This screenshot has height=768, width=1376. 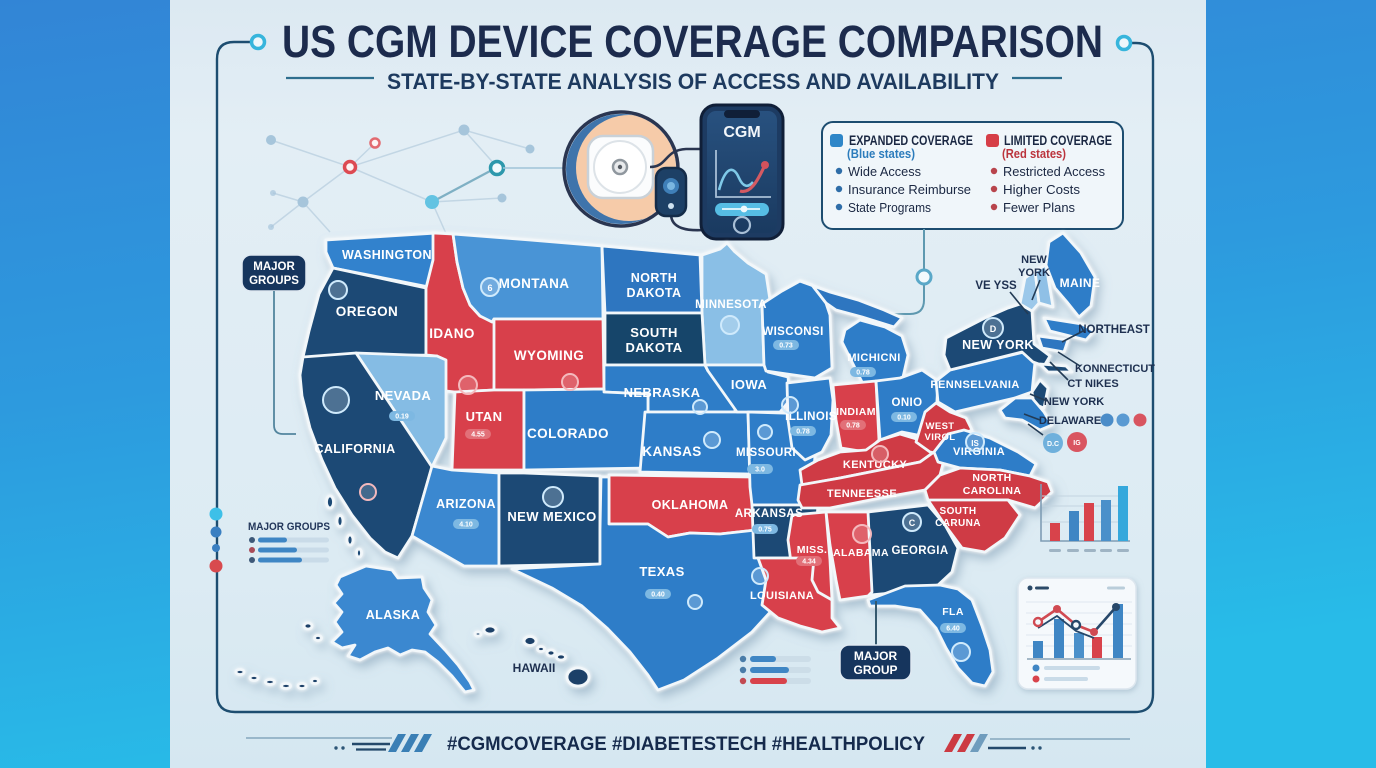 I want to click on svg-text: KONNECTICUT, so click(x=1115, y=369).